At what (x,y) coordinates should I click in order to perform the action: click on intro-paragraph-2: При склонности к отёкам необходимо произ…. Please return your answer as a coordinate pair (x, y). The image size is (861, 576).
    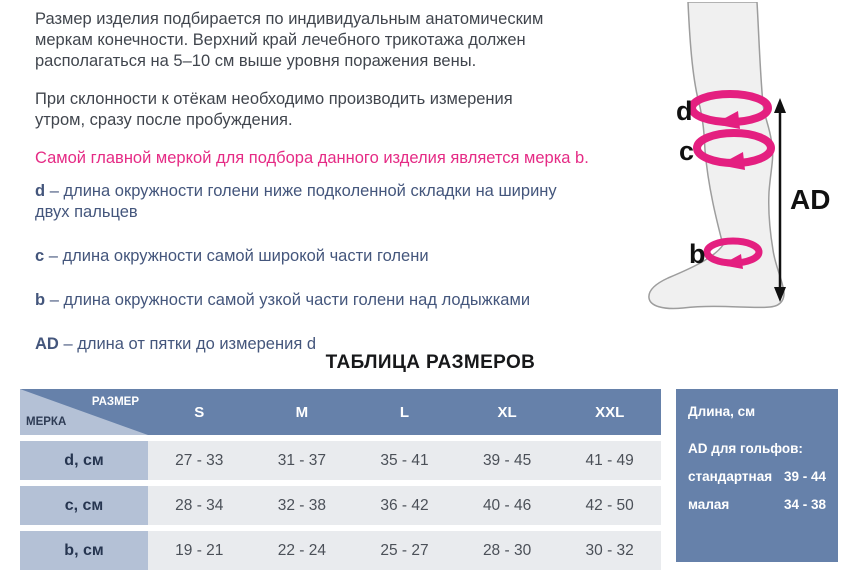
    Looking at the image, I should click on (274, 109).